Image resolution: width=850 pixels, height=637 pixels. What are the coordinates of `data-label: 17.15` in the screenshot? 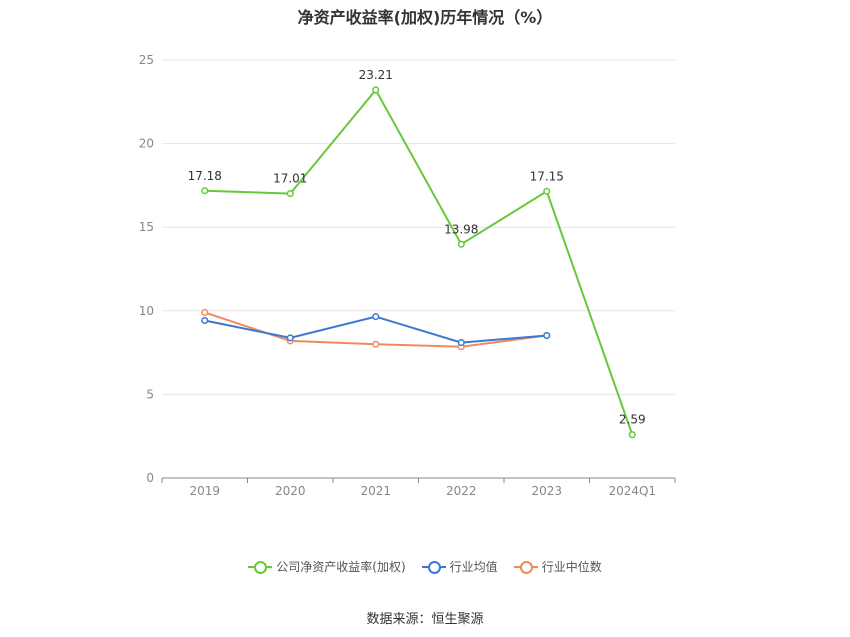 It's located at (547, 176).